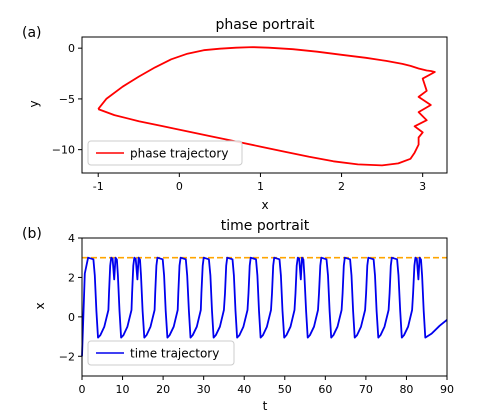  What do you see at coordinates (174, 354) in the screenshot?
I see `panel-b-legend-label: time trajectory` at bounding box center [174, 354].